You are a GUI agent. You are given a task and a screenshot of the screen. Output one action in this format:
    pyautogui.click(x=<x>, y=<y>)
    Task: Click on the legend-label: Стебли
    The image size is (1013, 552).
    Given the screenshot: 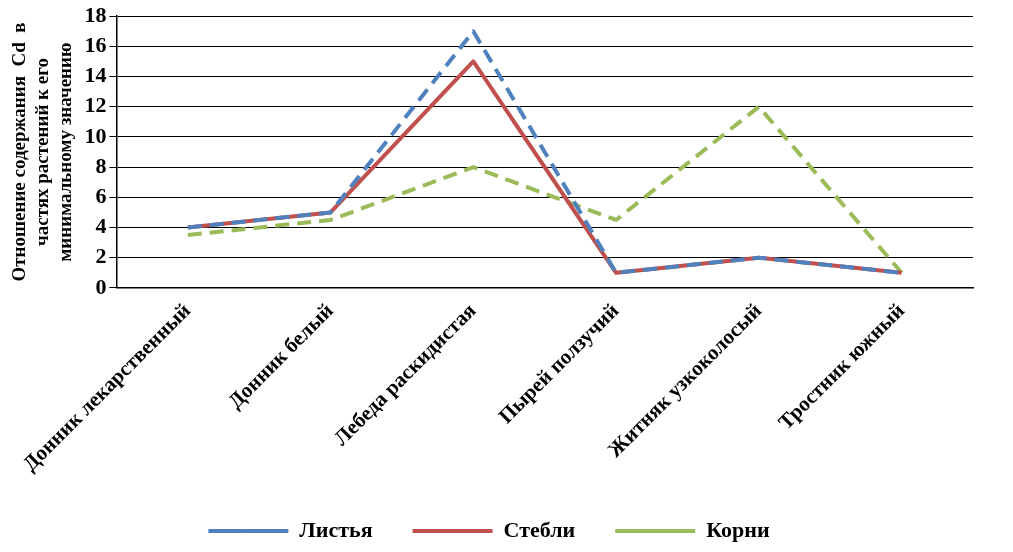 What is the action you would take?
    pyautogui.click(x=539, y=529)
    